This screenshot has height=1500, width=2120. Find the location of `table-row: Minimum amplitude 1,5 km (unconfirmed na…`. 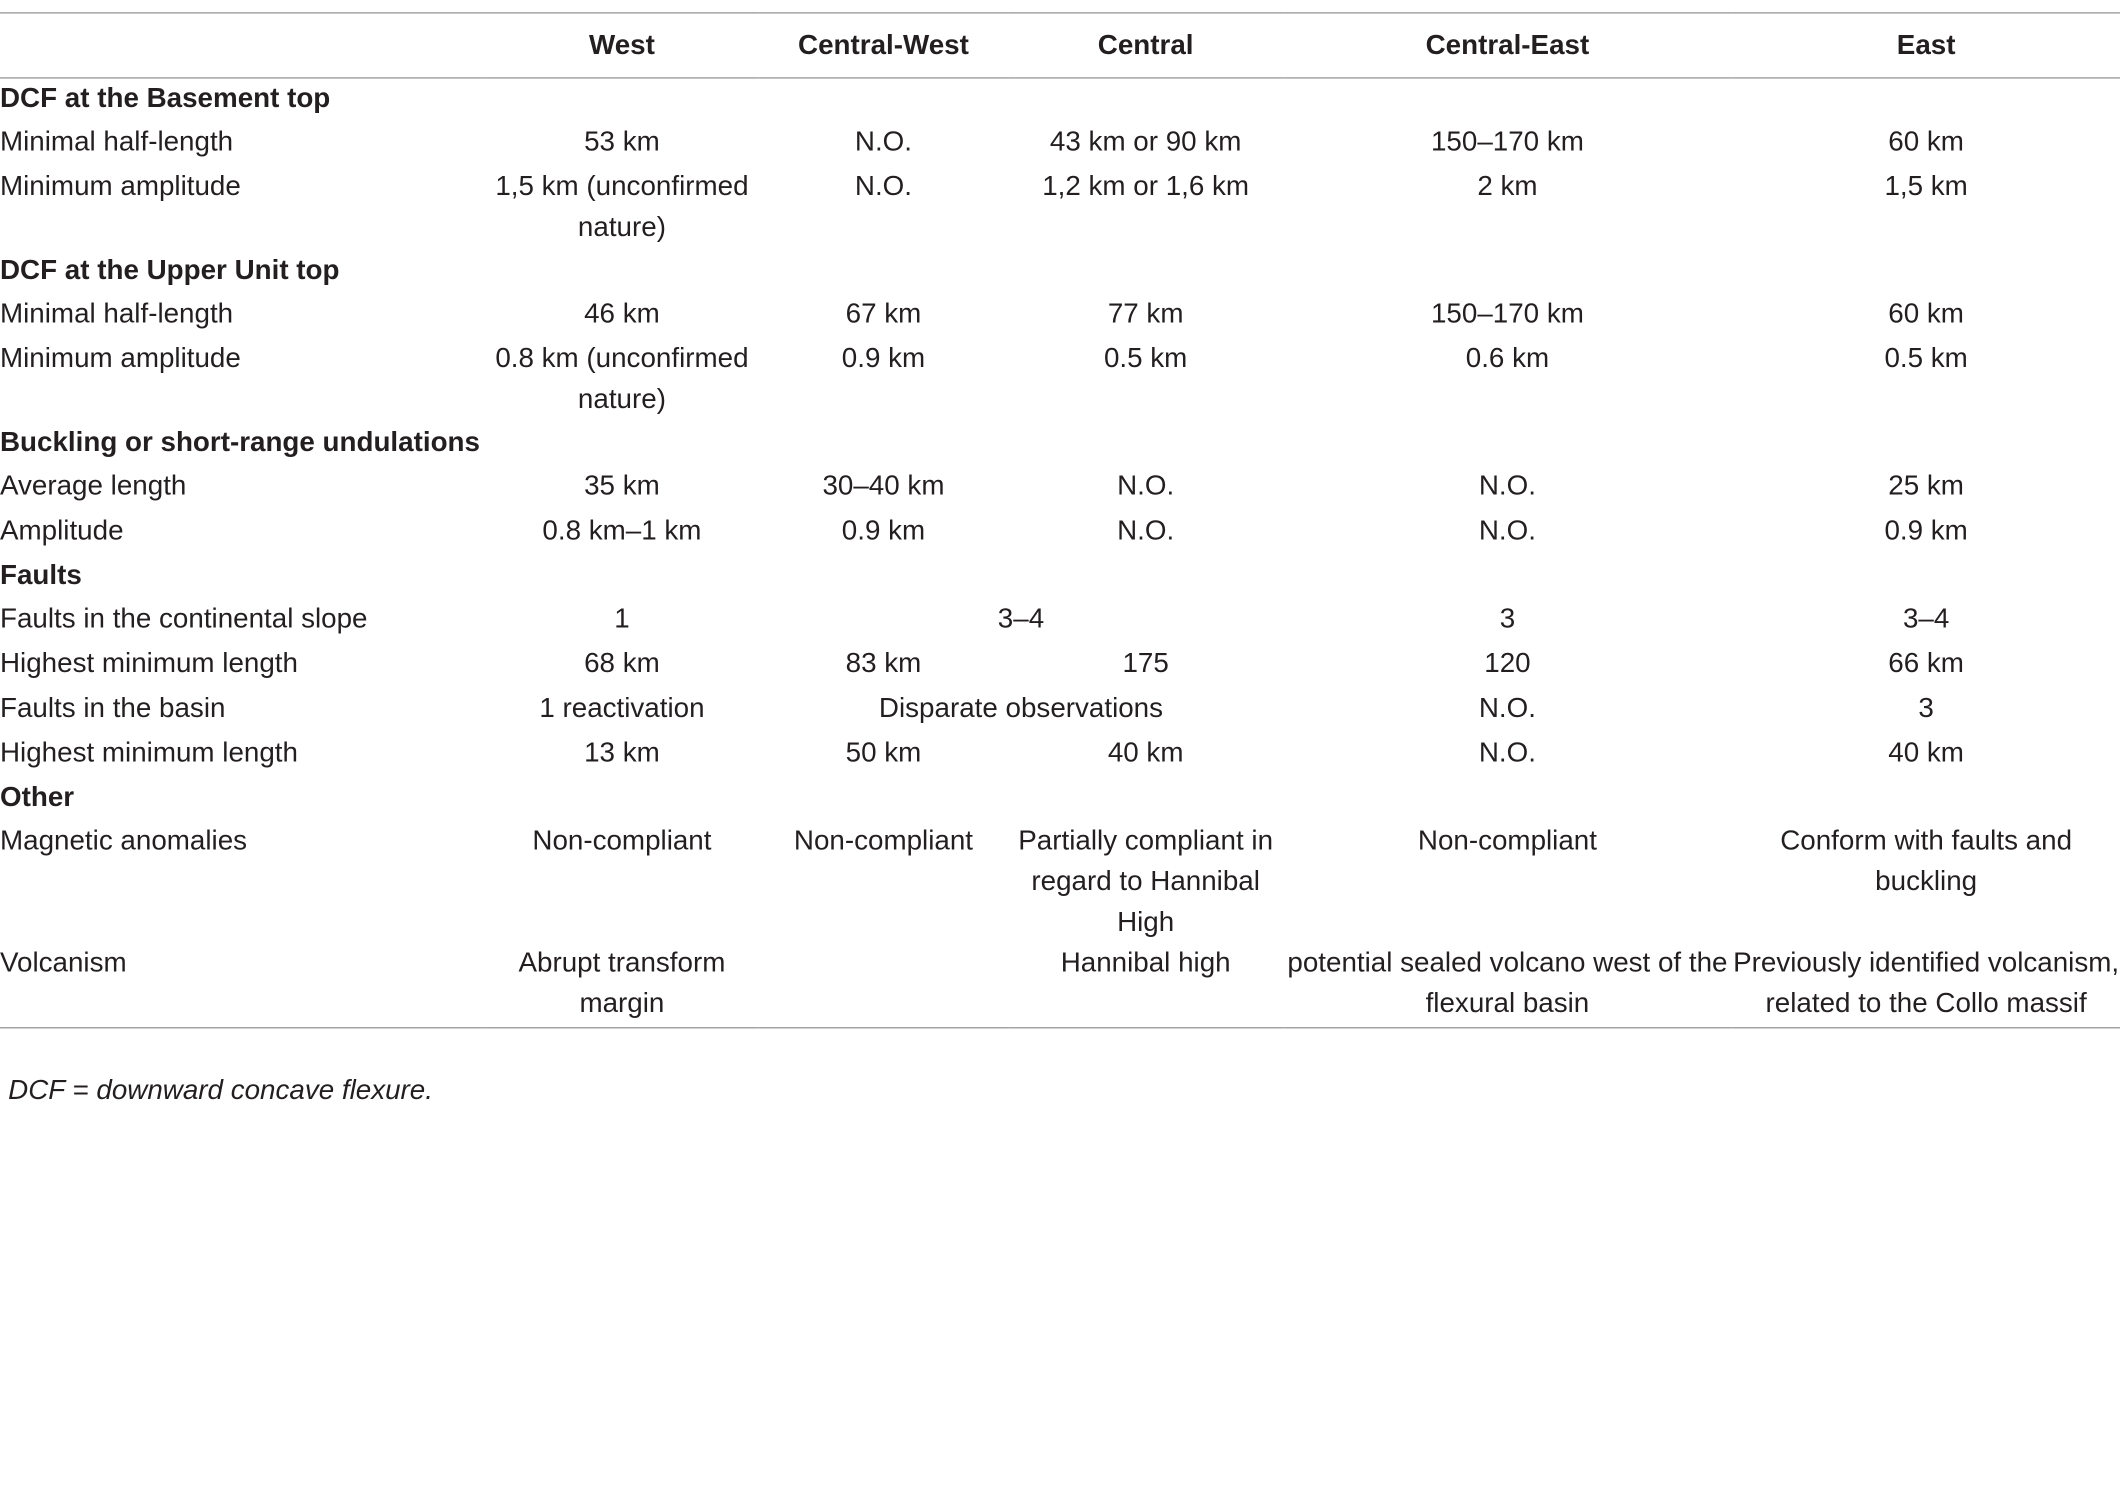

table-row: Minimum amplitude 1,5 km (unconfirmed na… is located at coordinates (1060, 209).